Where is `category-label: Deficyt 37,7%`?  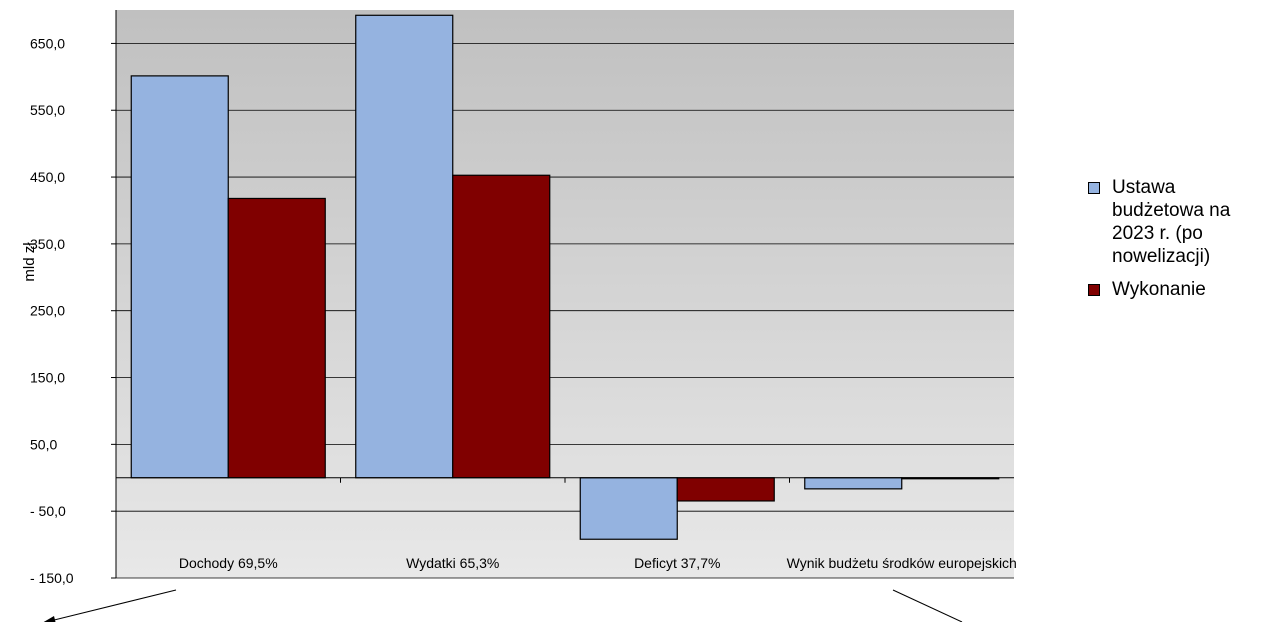 category-label: Deficyt 37,7% is located at coordinates (677, 563).